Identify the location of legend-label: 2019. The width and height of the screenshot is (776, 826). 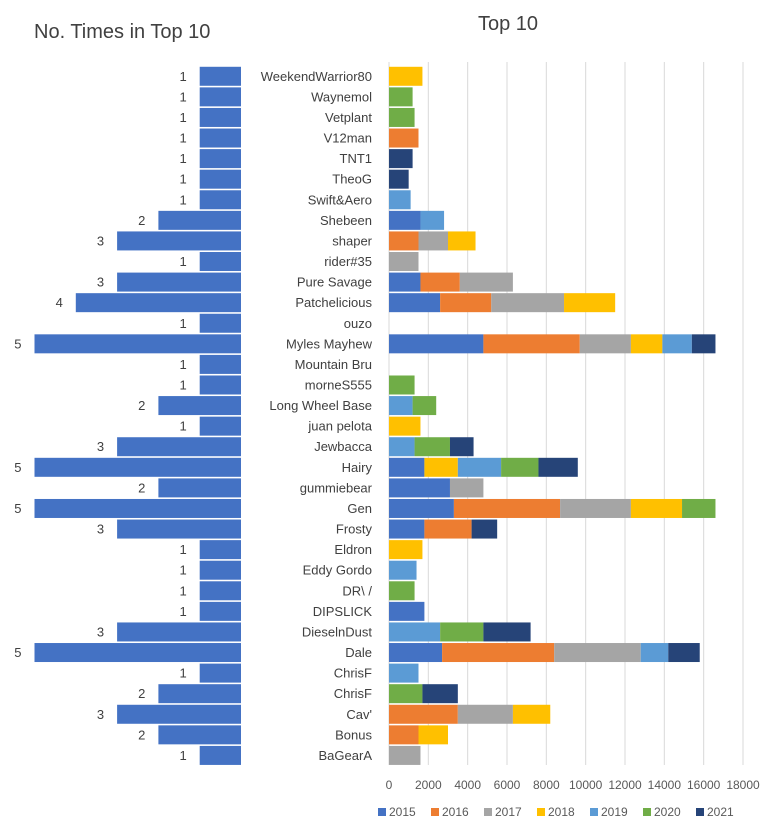
(614, 812).